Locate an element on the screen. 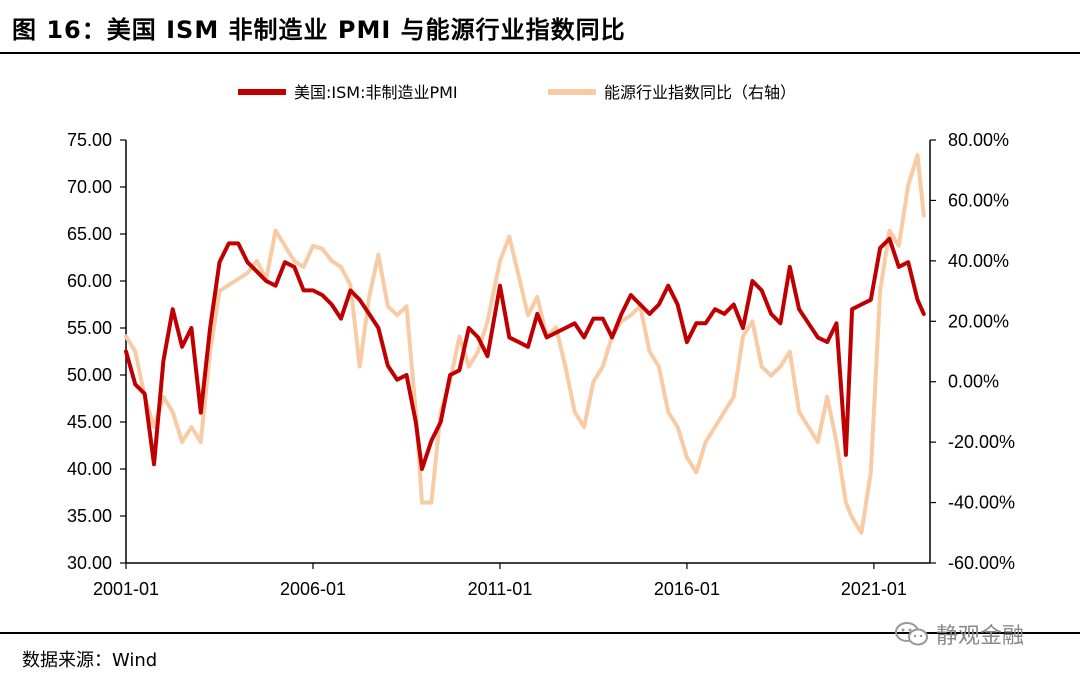 Image resolution: width=1080 pixels, height=684 pixels. right-tick-label: -40.00% is located at coordinates (981, 503).